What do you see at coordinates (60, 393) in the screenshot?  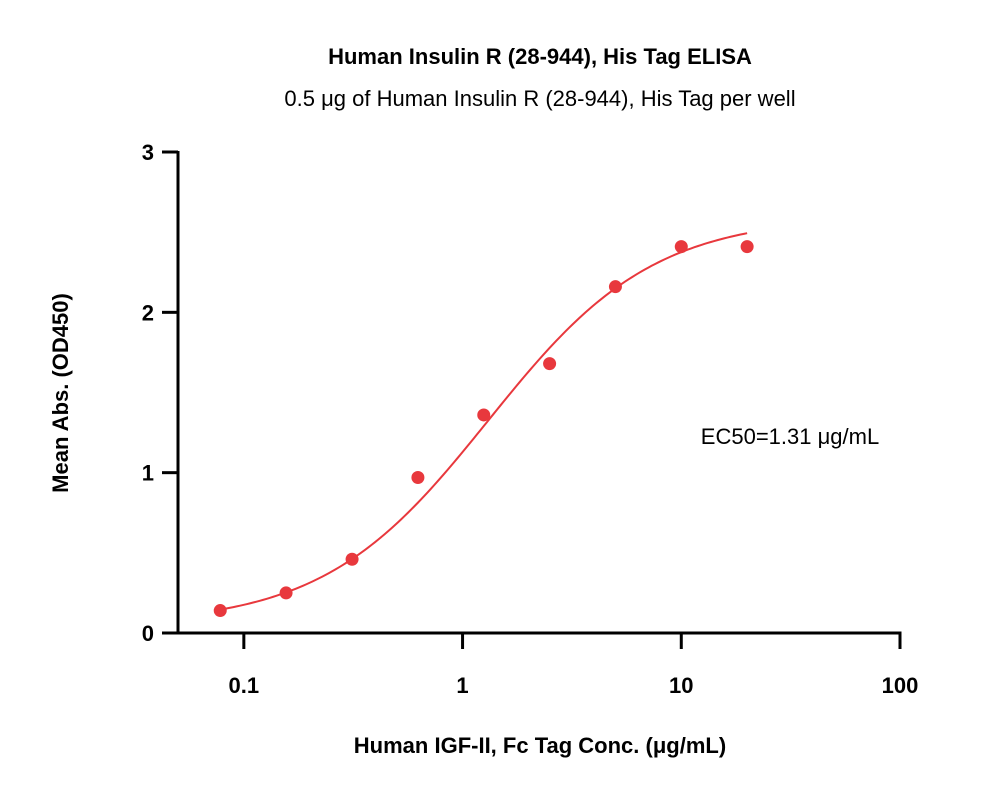 I see `y-axis-label: Mean Abs. (OD450)` at bounding box center [60, 393].